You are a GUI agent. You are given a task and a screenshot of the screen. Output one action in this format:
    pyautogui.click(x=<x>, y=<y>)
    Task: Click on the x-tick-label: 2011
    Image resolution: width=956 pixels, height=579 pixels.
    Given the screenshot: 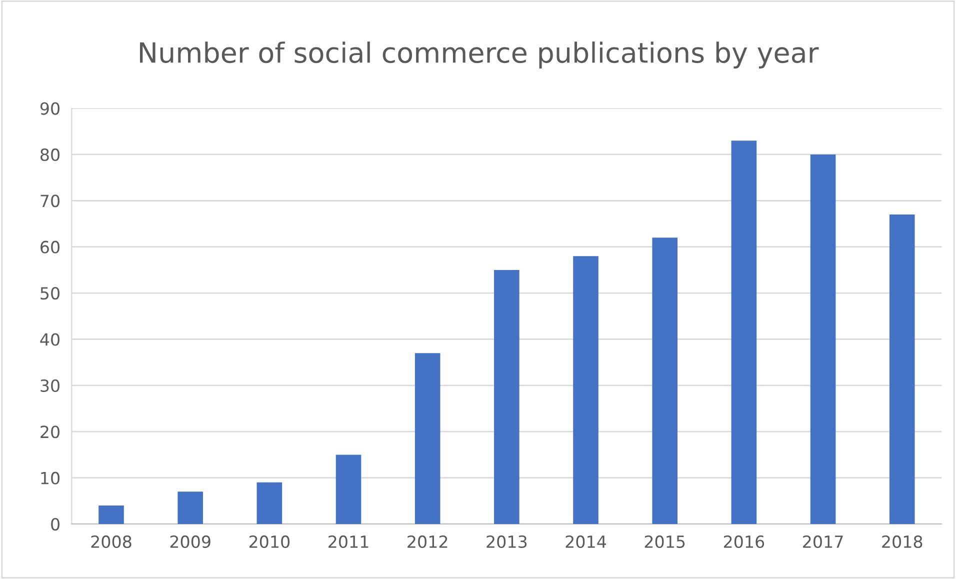 What is the action you would take?
    pyautogui.click(x=348, y=541)
    